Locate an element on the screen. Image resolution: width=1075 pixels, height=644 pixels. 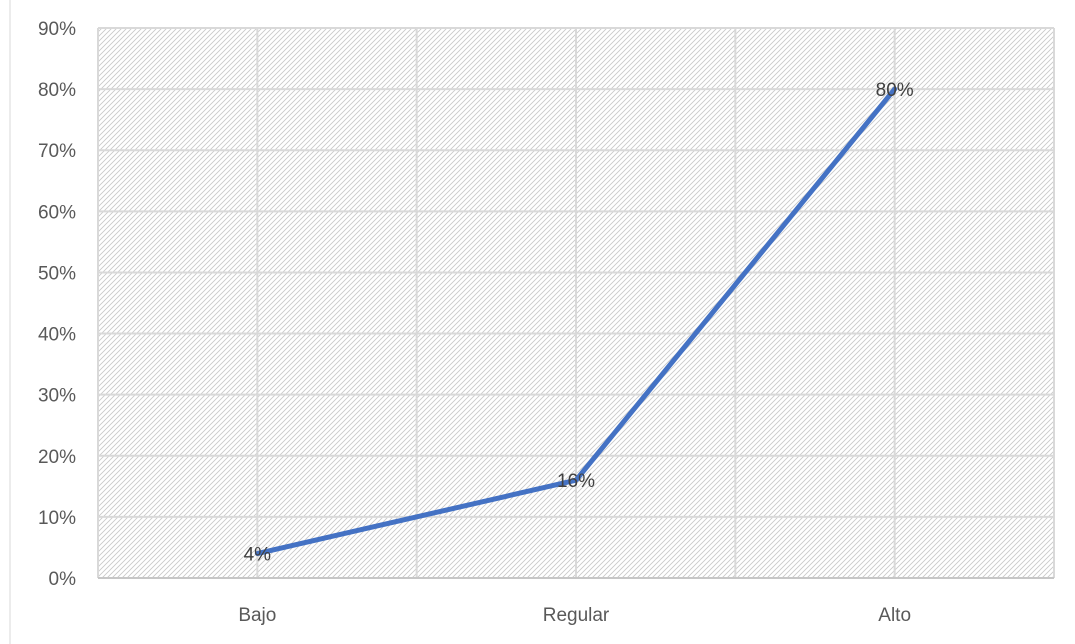
y-tick-label: 30% is located at coordinates (57, 396).